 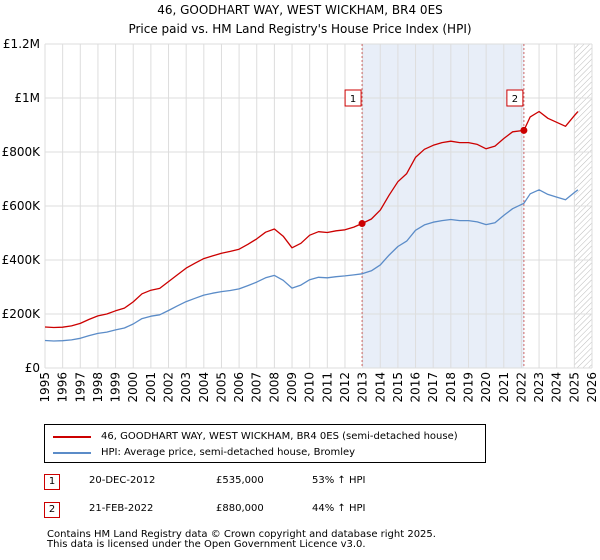 I want to click on transaction-date: 21-FEB-2022, so click(x=121, y=508).